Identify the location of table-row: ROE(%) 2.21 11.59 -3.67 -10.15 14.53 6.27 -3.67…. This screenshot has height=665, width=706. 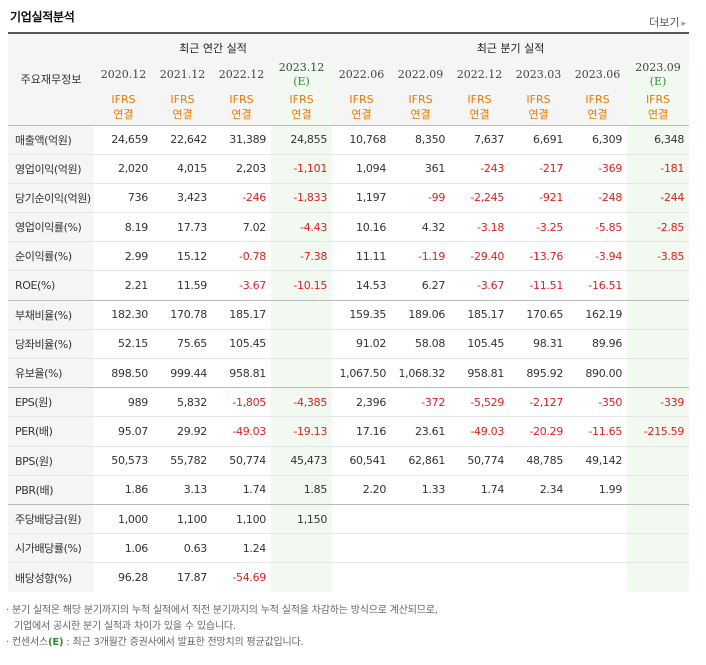
(349, 285).